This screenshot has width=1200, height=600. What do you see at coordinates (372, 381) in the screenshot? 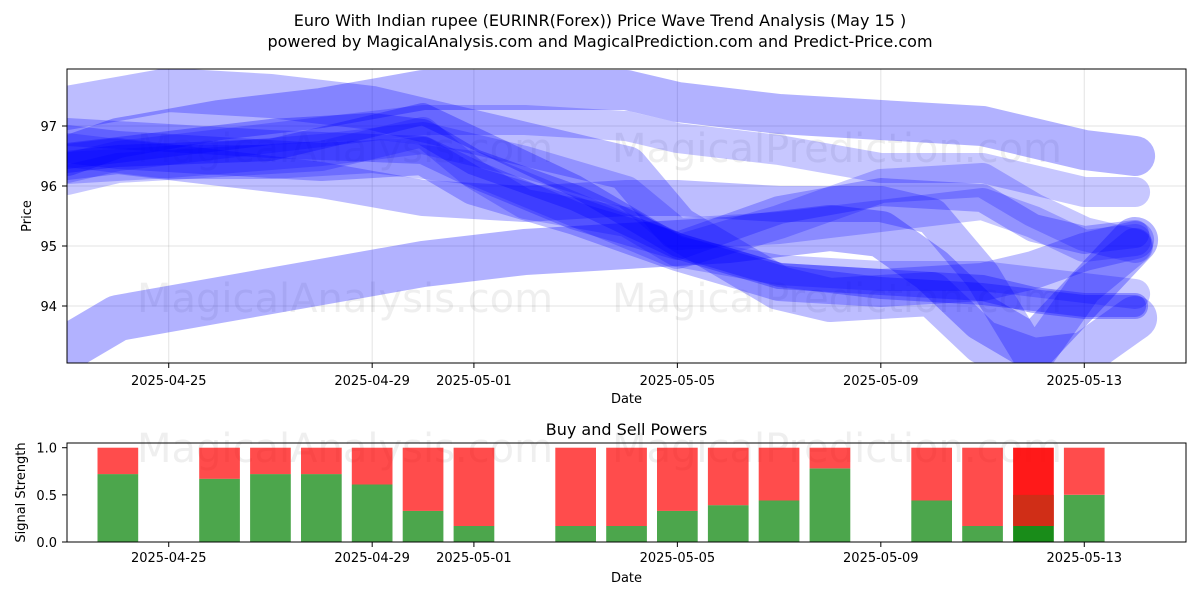
I see `price-x-tick-label: 2025-04-29` at bounding box center [372, 381].